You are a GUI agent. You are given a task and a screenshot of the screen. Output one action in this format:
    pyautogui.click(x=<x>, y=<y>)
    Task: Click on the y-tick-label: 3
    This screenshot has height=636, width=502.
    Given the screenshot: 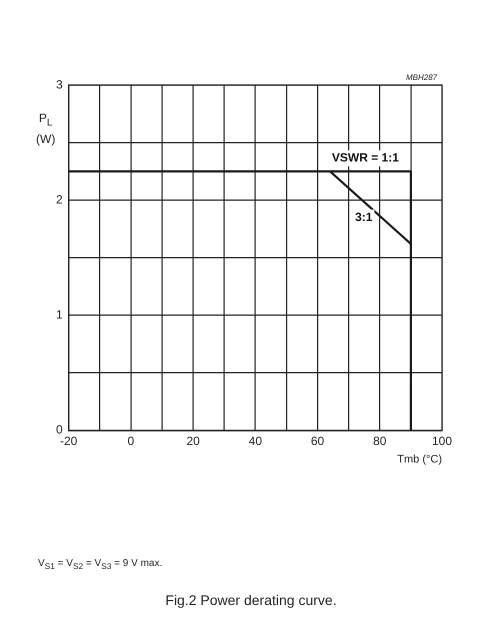 What is the action you would take?
    pyautogui.click(x=59, y=84)
    